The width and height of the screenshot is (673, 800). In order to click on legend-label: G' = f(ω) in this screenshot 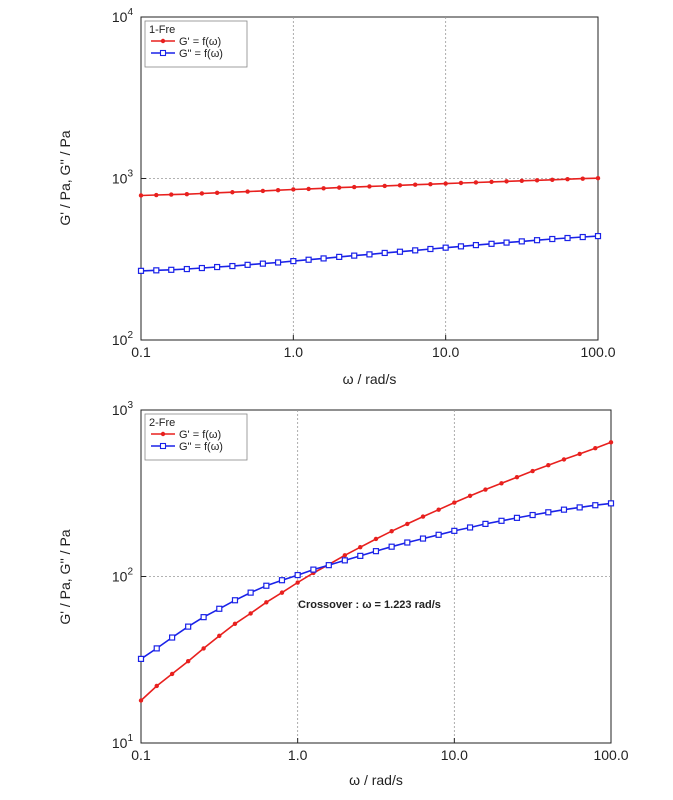, I will do `click(200, 42)`.